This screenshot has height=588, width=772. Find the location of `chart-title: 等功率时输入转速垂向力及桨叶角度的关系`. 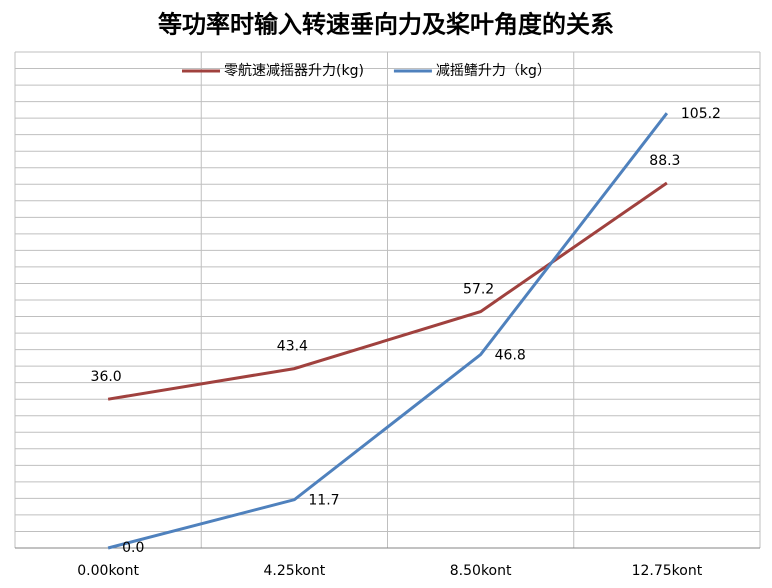

chart-title: 等功率时输入转速垂向力及桨叶角度的关系 is located at coordinates (386, 24).